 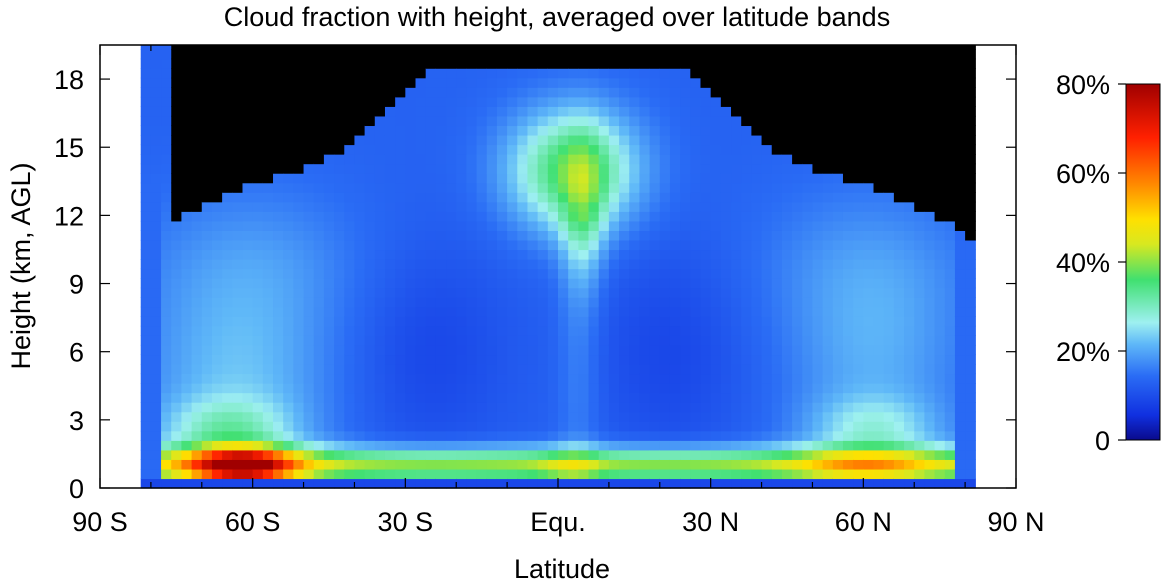 What do you see at coordinates (21, 265) in the screenshot?
I see `y-axis-label: Height (km, AGL)` at bounding box center [21, 265].